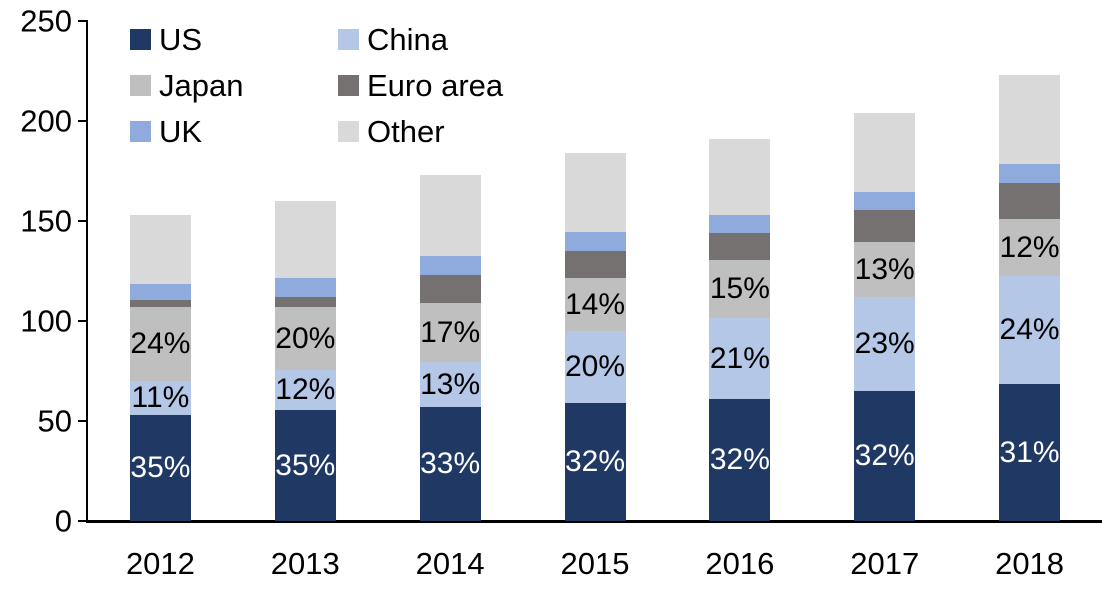 The width and height of the screenshot is (1102, 598). I want to click on legend-item-us: US, so click(234, 39).